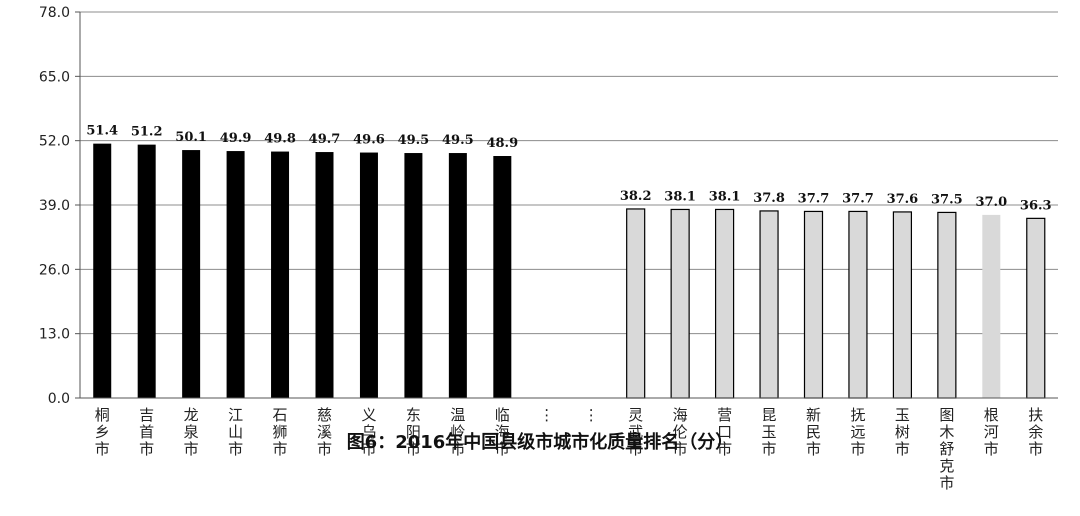 The width and height of the screenshot is (1080, 516). Describe the element at coordinates (457, 432) in the screenshot. I see `x-tick-label: 温岭市` at that location.